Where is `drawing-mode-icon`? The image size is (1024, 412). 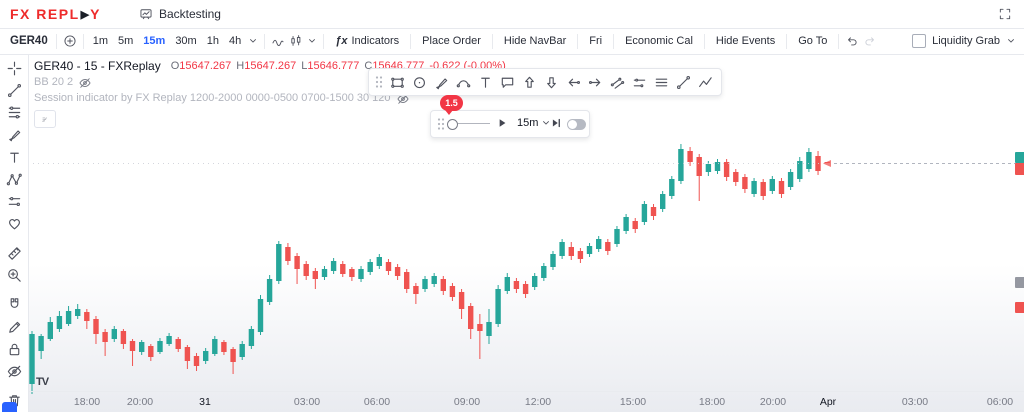 drawing-mode-icon is located at coordinates (14, 327).